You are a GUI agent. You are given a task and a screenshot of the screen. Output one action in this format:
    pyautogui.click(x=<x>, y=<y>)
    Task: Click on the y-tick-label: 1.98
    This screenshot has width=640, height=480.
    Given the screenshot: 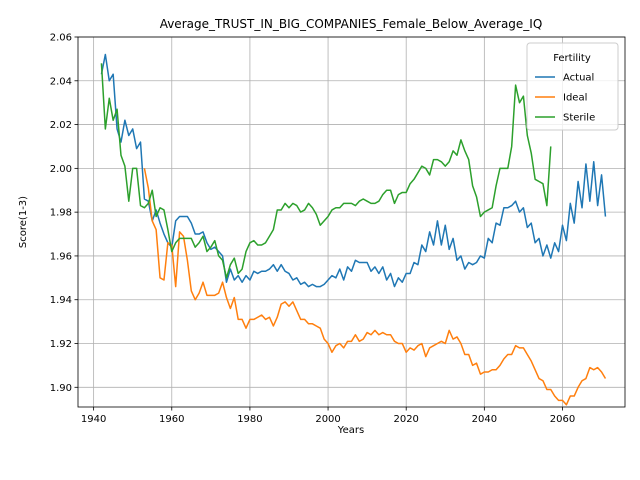 What is the action you would take?
    pyautogui.click(x=61, y=213)
    